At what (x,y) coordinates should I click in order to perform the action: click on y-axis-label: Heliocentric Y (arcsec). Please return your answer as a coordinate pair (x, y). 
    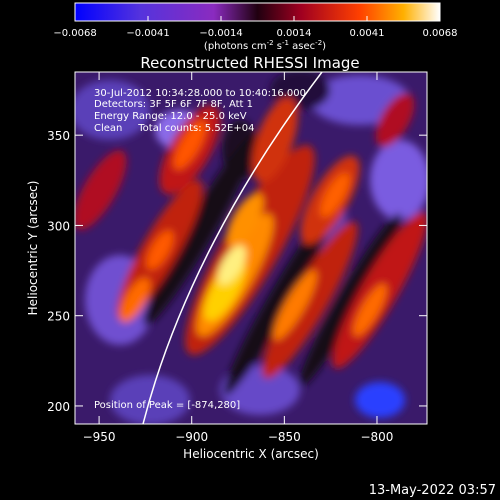
    Looking at the image, I should click on (33, 248).